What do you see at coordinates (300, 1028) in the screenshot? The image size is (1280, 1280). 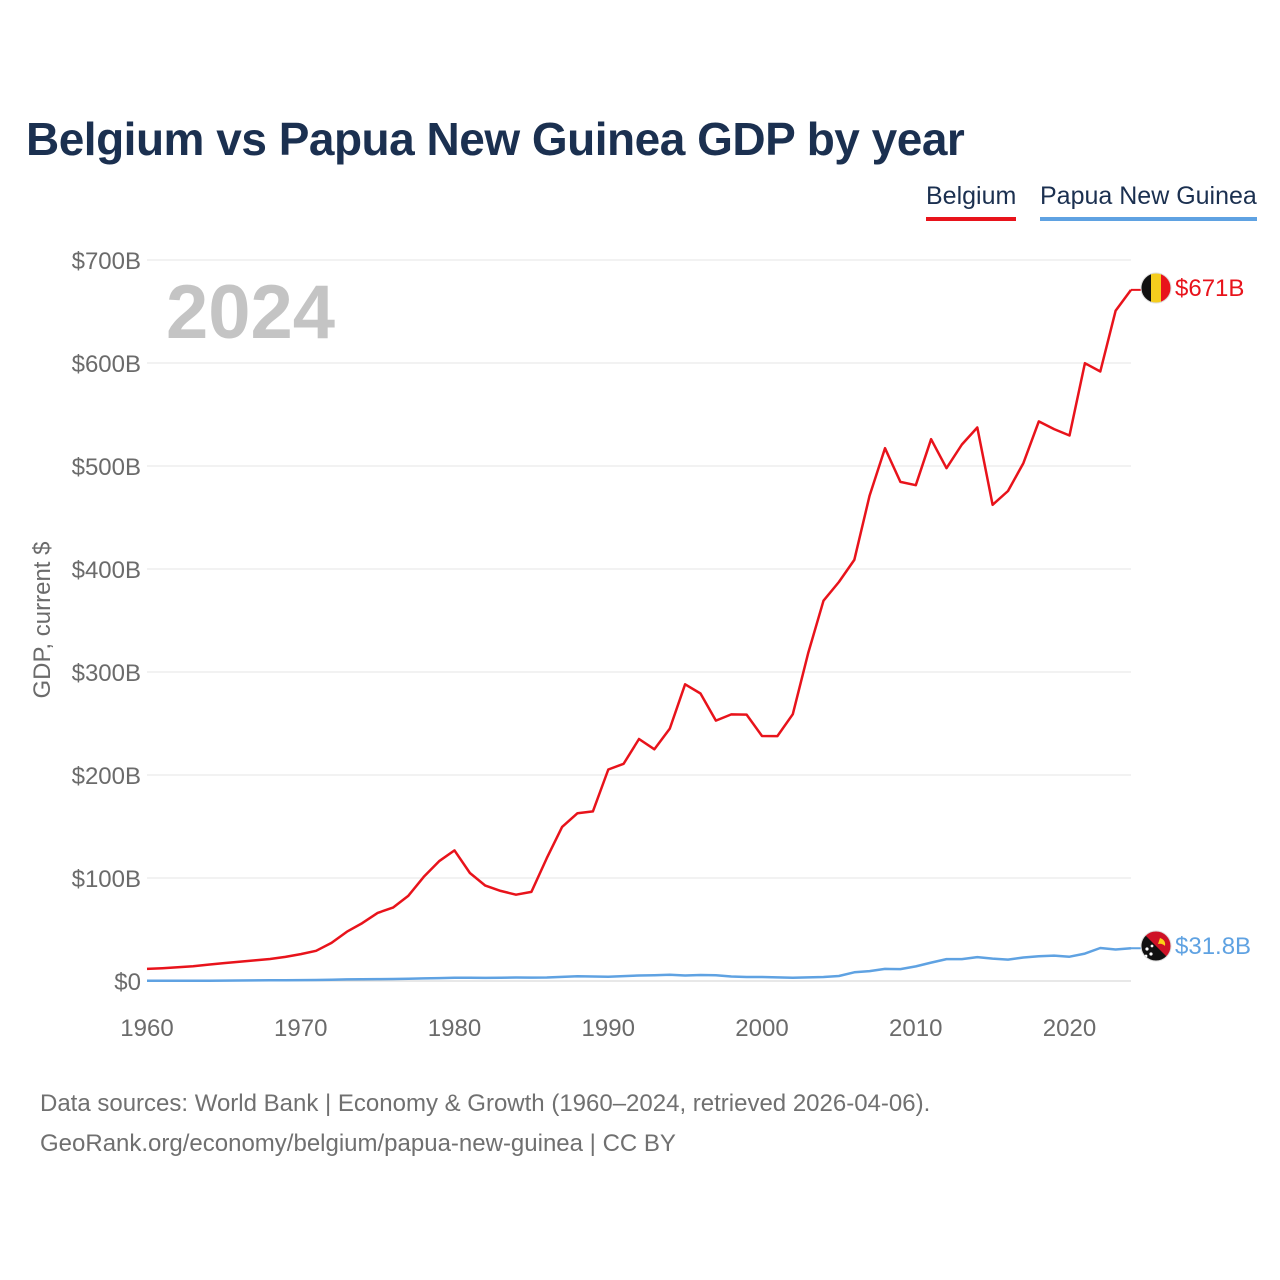 I see `x-tick-label: 1970` at bounding box center [300, 1028].